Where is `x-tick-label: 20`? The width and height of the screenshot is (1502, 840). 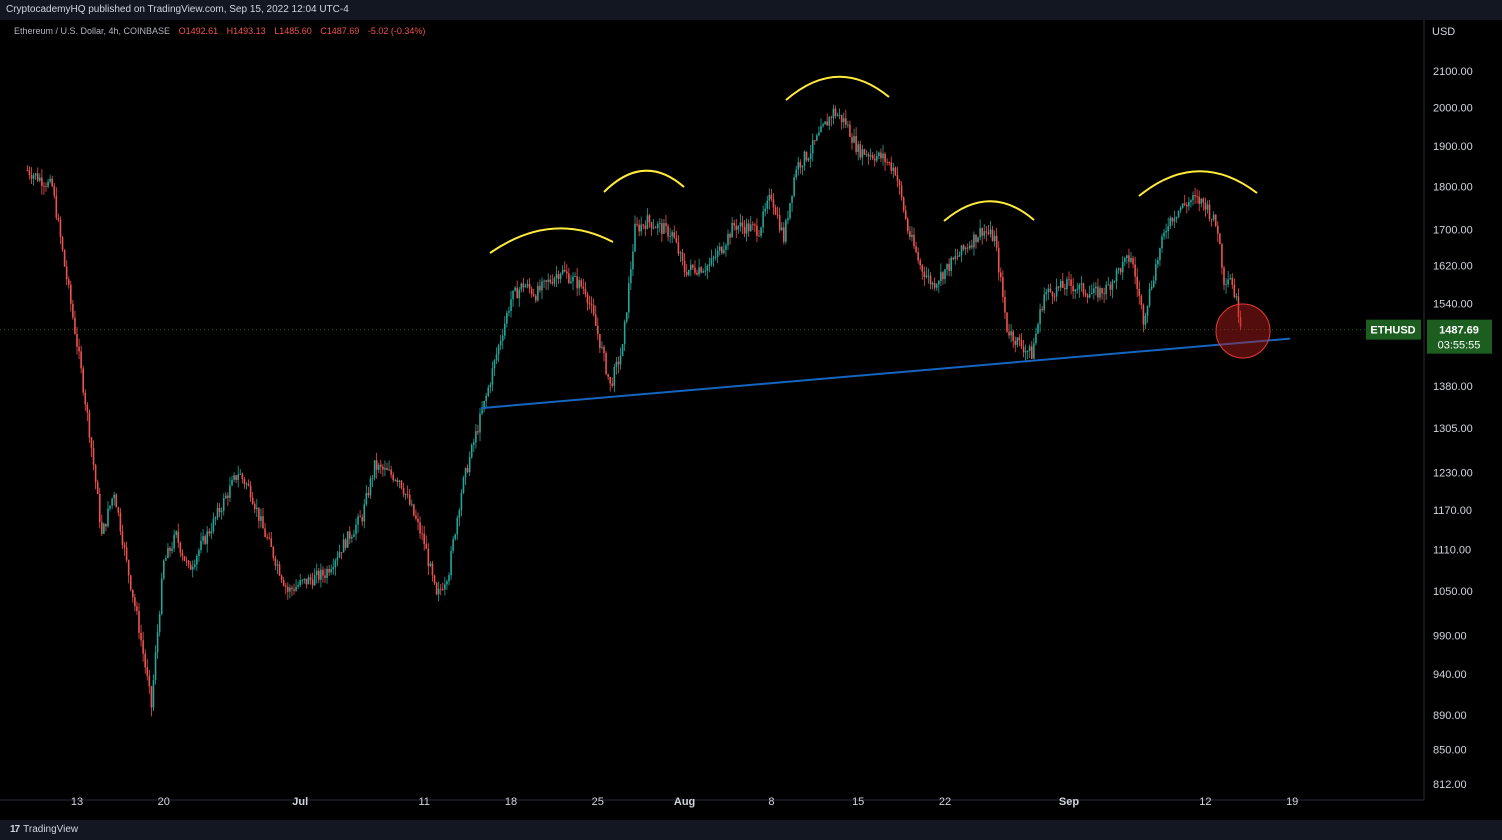
x-tick-label: 20 is located at coordinates (164, 802).